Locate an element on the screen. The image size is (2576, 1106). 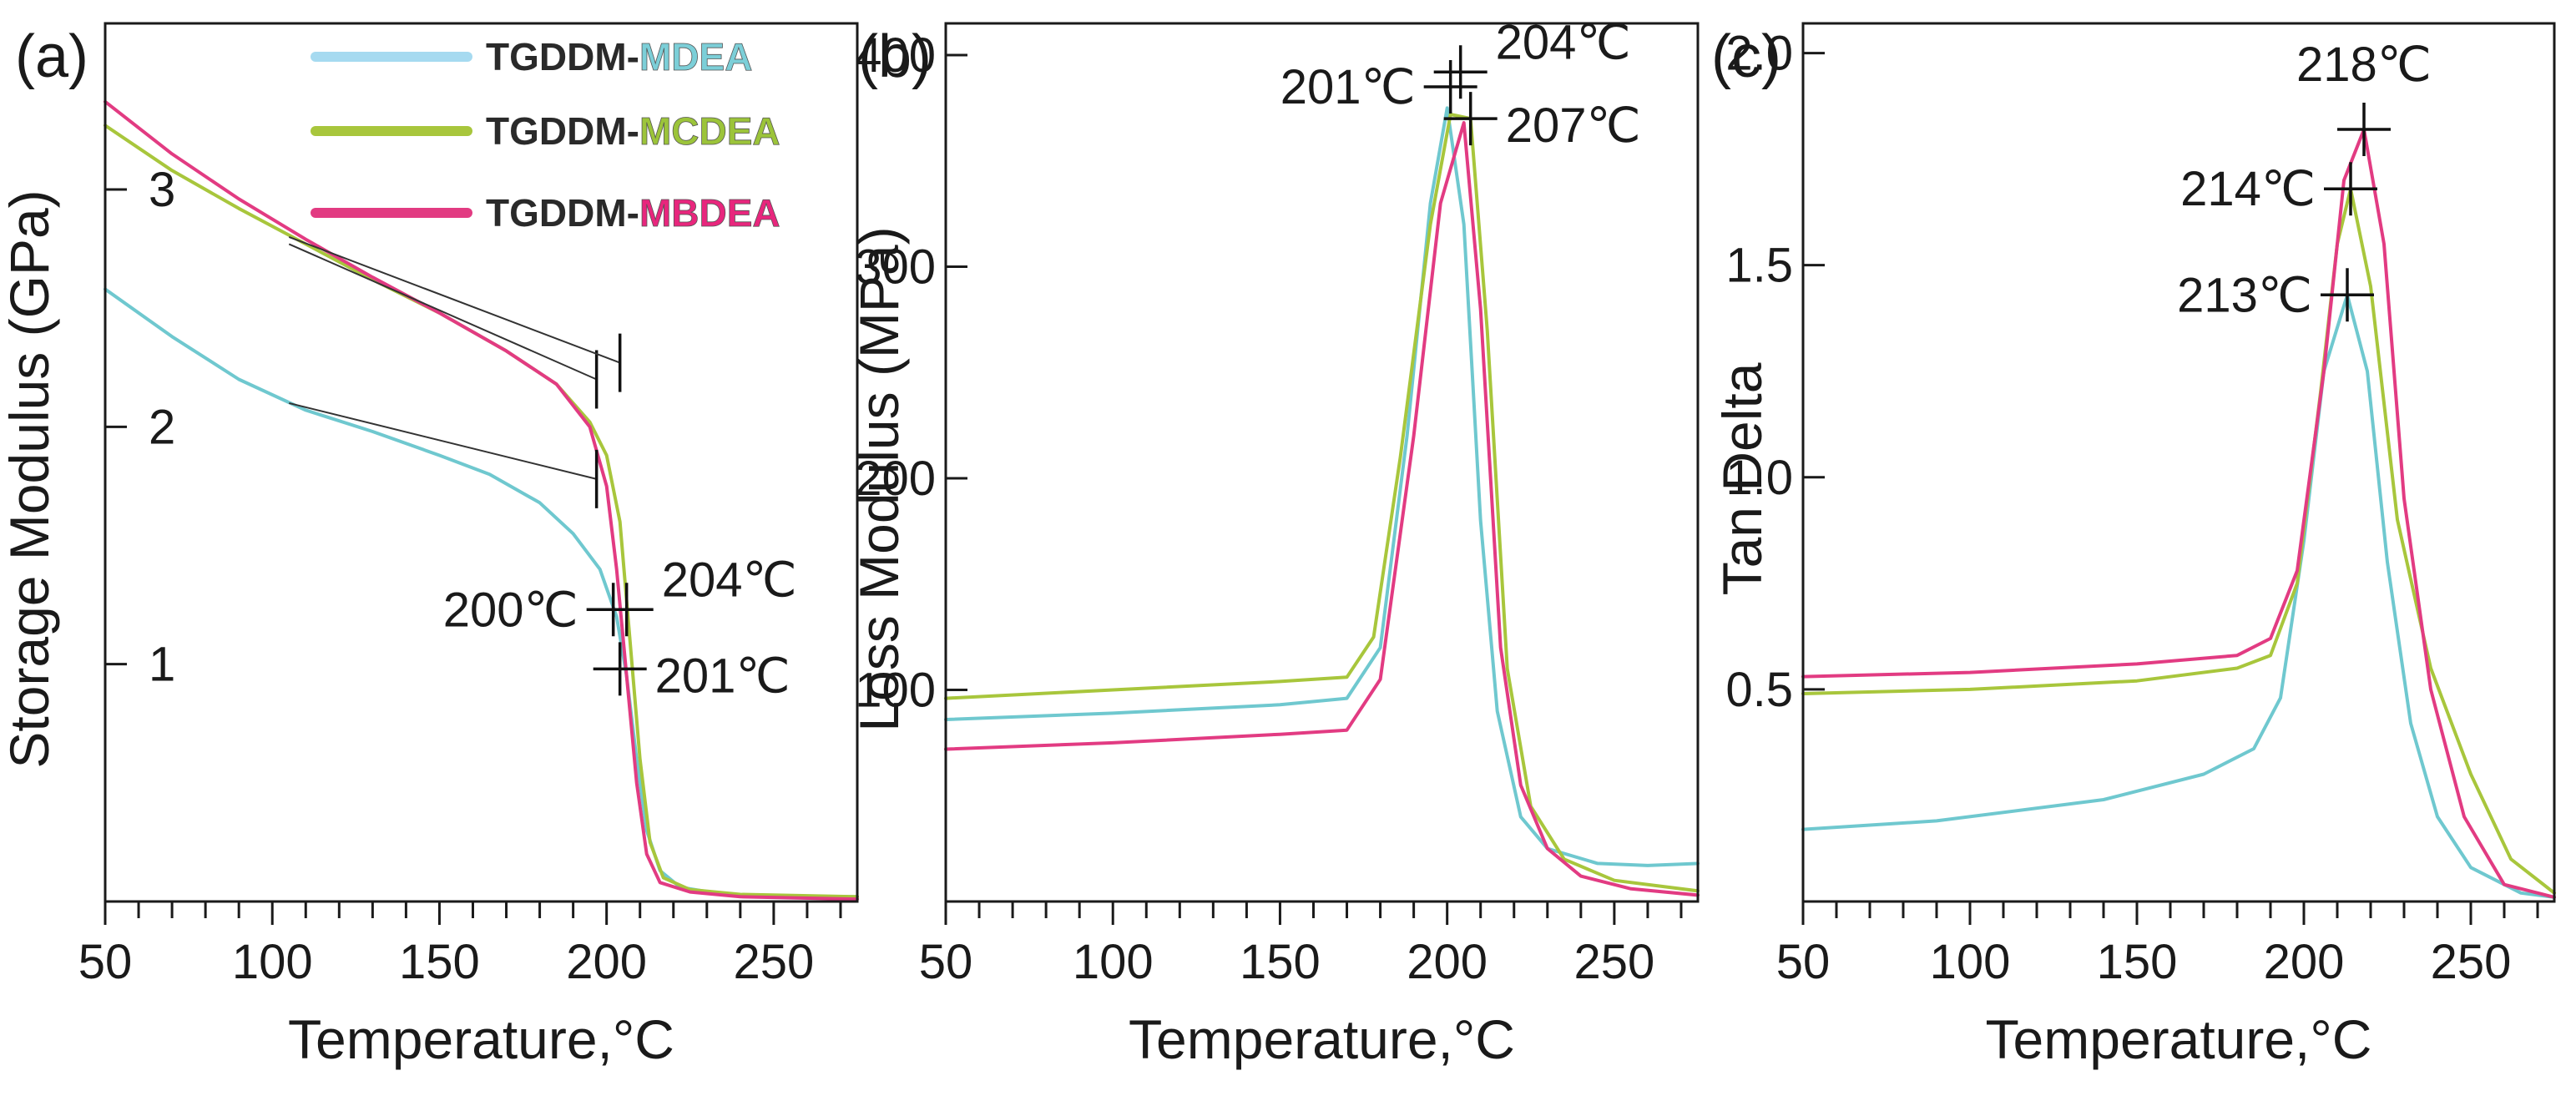
legend-suffix: MDEA is located at coordinates (695, 56).